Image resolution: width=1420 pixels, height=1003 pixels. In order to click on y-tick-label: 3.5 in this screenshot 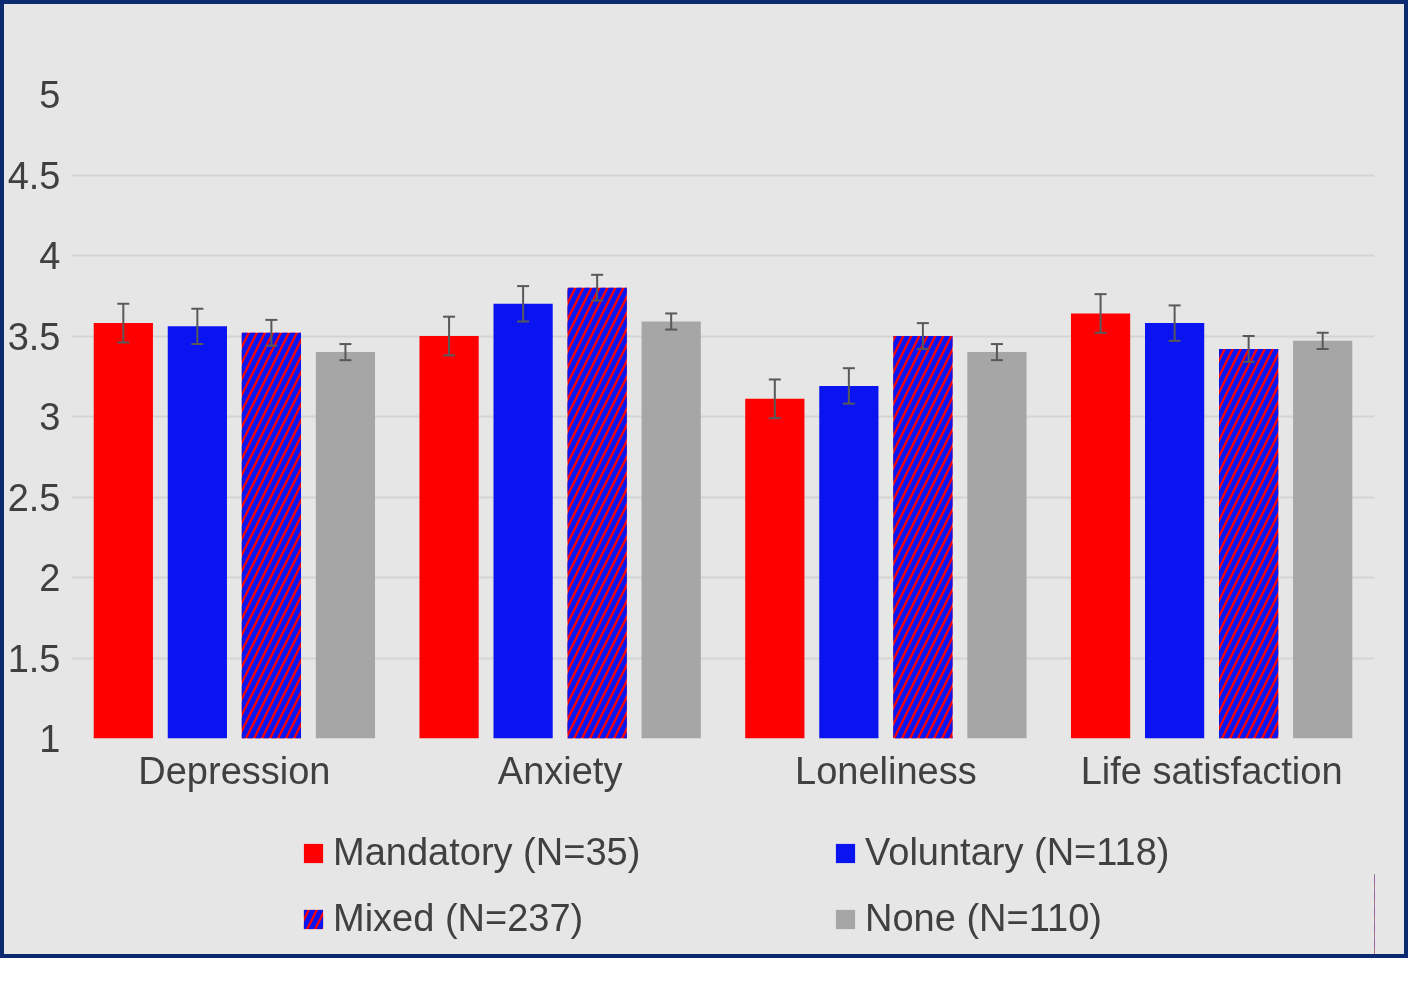, I will do `click(34, 336)`.